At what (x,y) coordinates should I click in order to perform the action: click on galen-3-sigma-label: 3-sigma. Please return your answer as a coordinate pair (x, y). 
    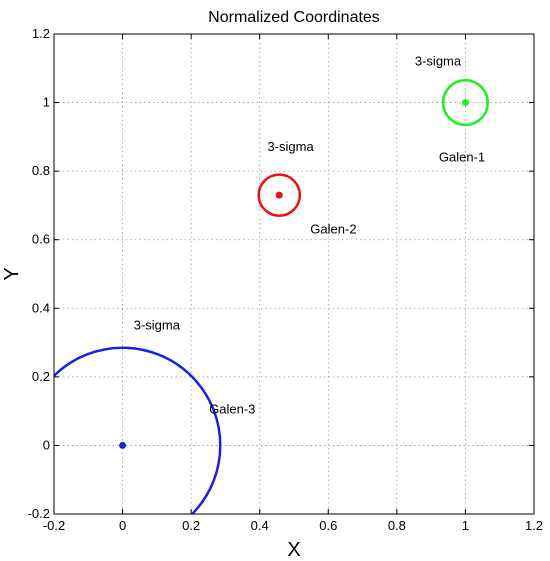
    Looking at the image, I should click on (157, 324).